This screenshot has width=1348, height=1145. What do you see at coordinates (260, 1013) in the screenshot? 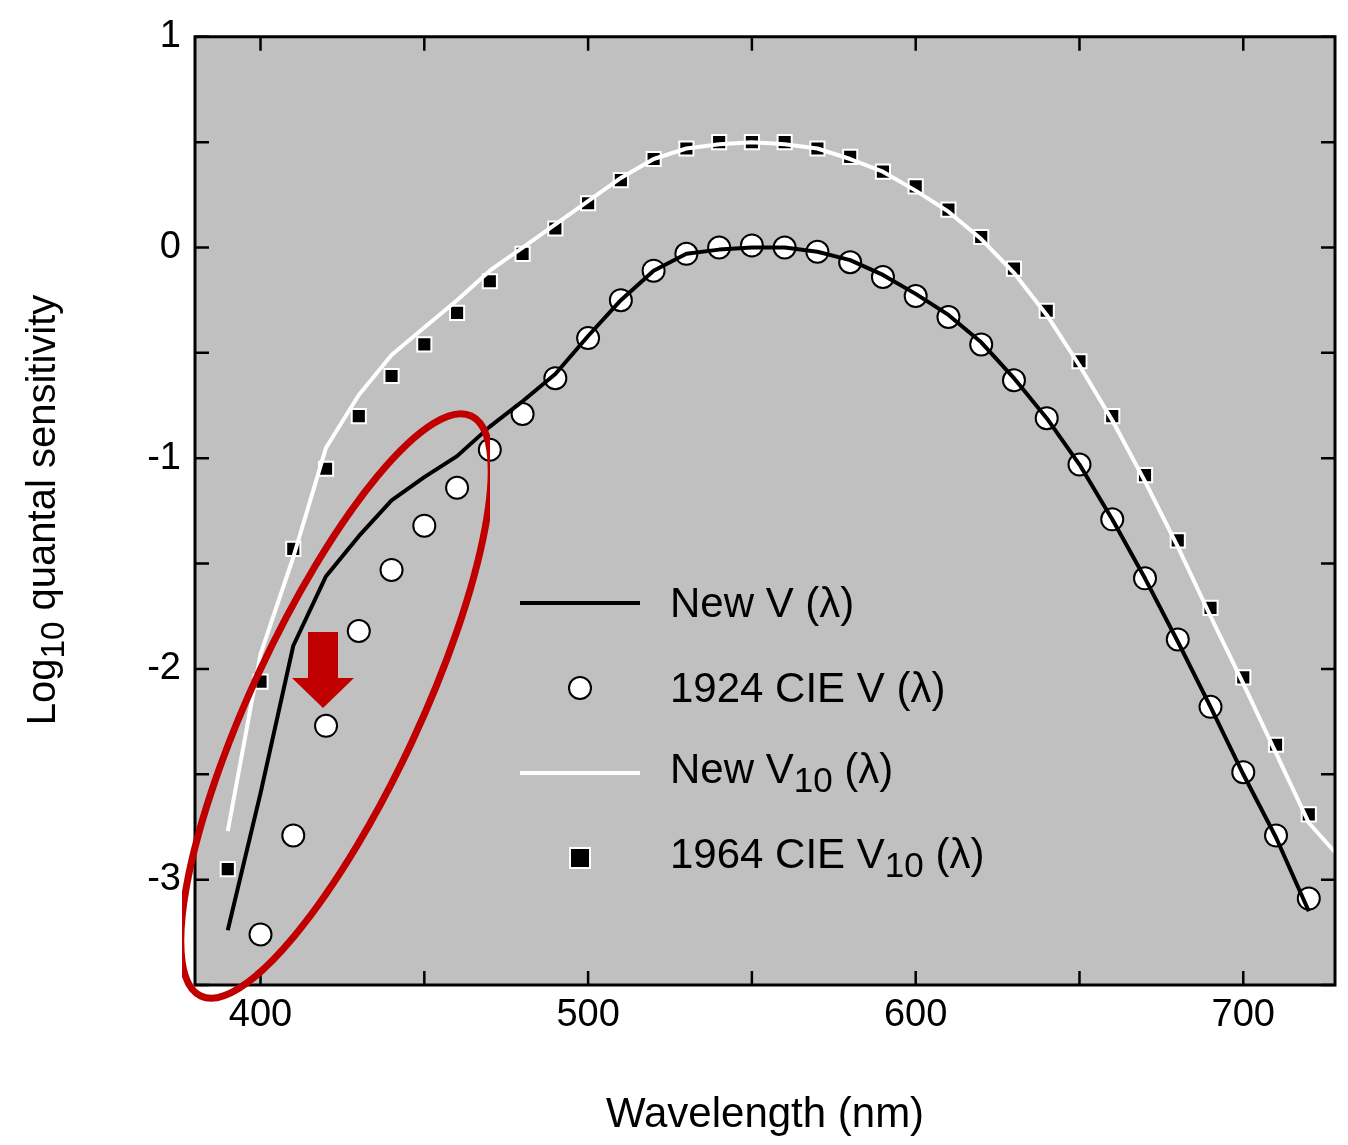
I see `x-tick-label: 400` at bounding box center [260, 1013].